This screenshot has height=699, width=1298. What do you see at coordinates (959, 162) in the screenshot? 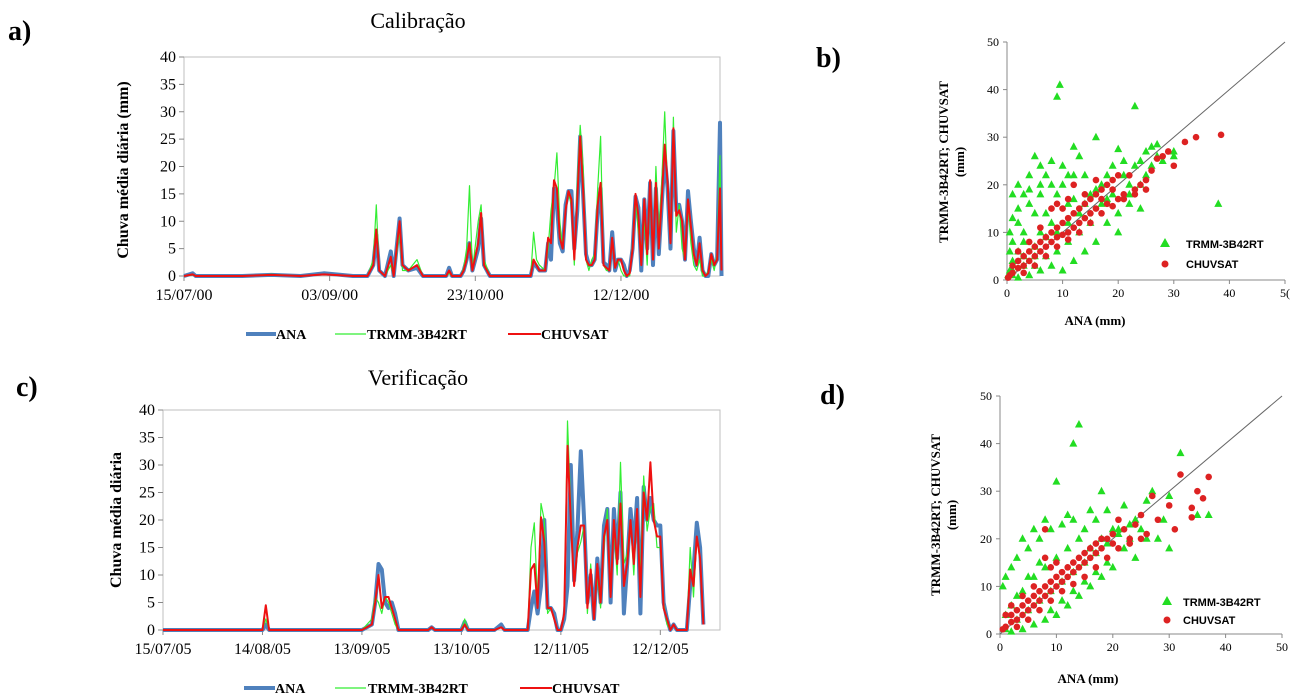
I see `panel-b-ylabel-line2: (mm)` at bounding box center [959, 162].